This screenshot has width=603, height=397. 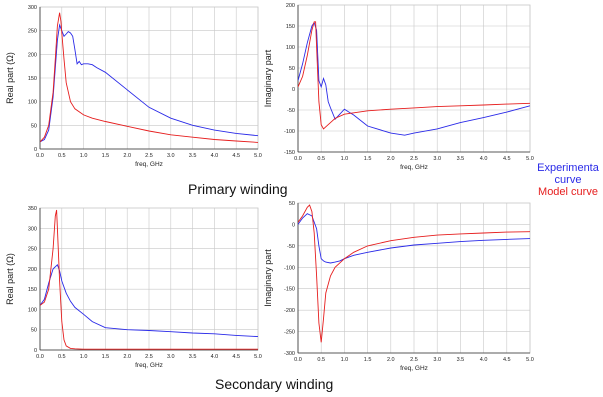 I want to click on legend-experimental-line1: Experimenta, so click(x=568, y=168).